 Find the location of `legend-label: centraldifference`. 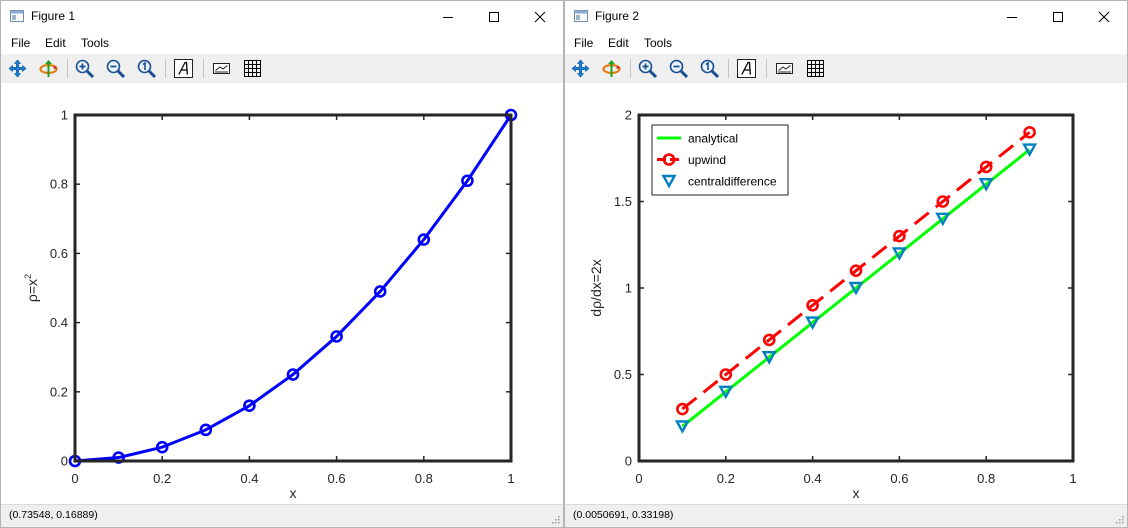

legend-label: centraldifference is located at coordinates (732, 182).